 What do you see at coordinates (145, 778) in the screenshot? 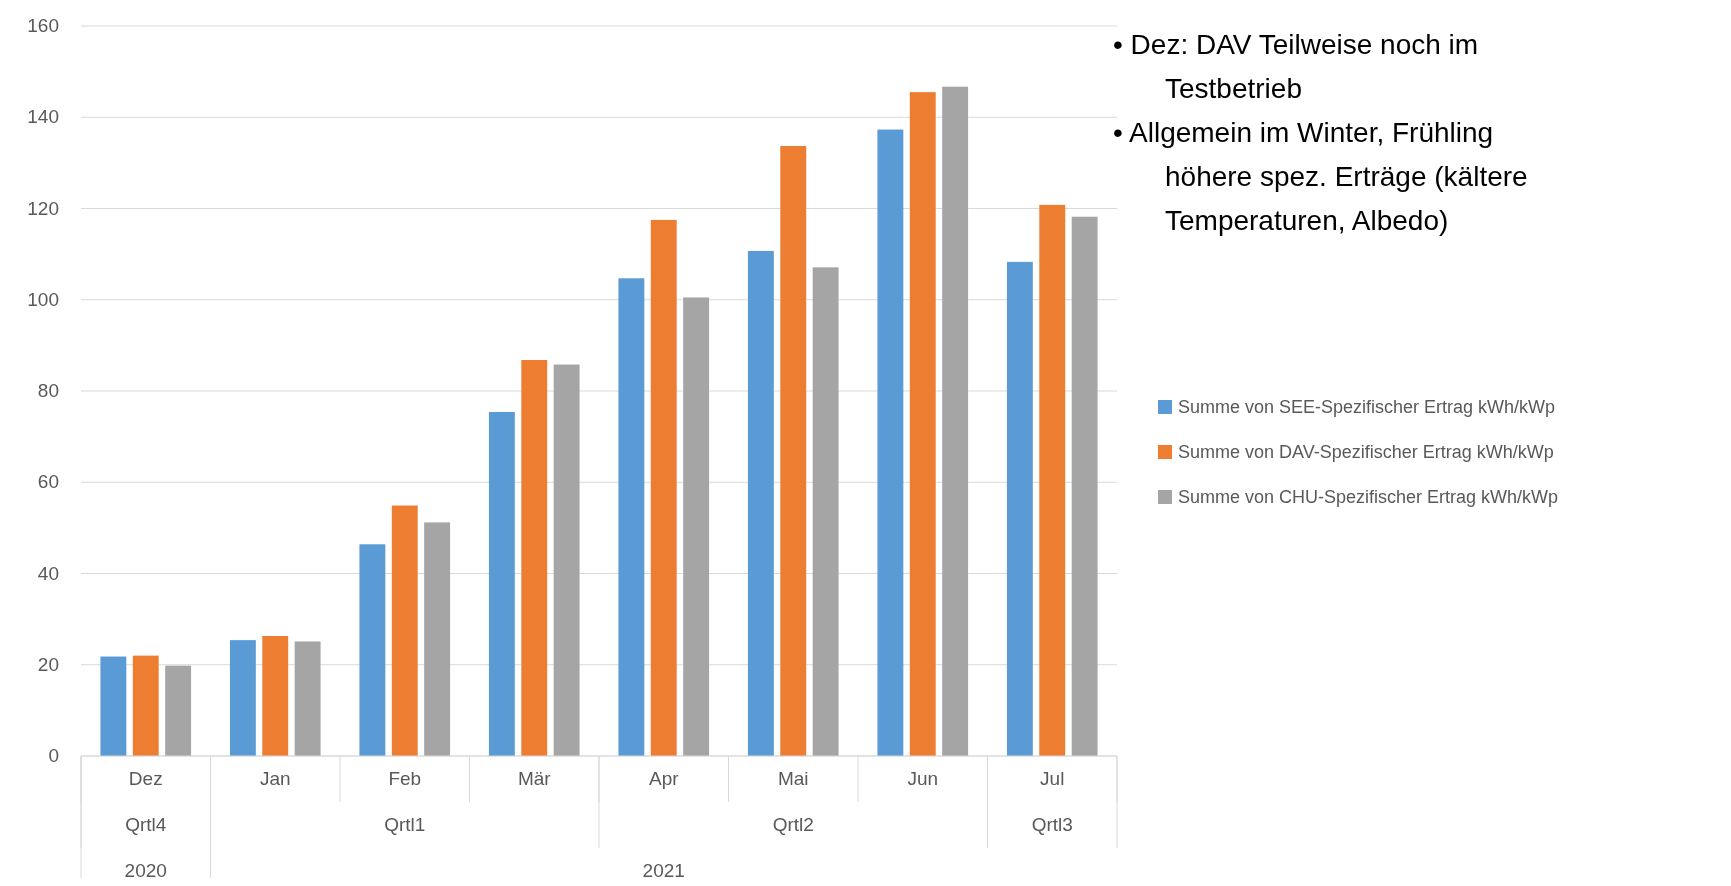
I see `x-tick-label: Dez` at bounding box center [145, 778].